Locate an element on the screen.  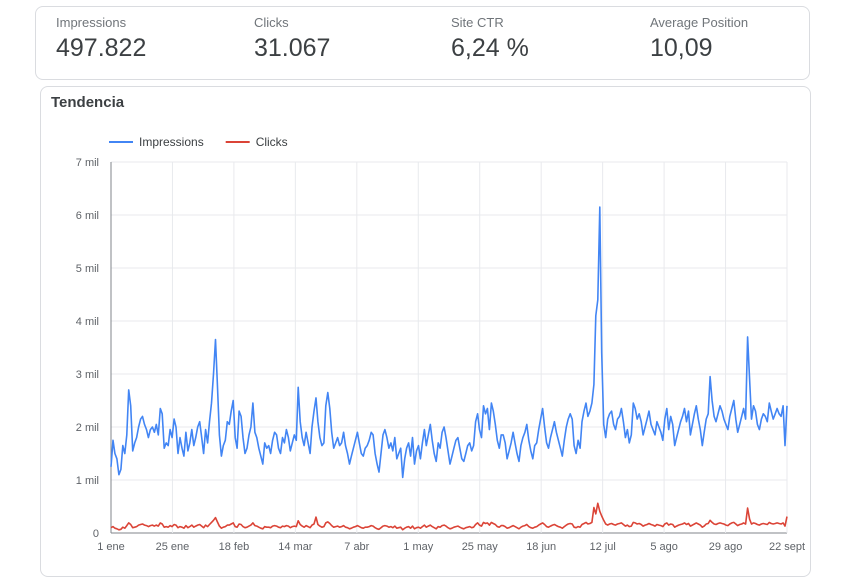
x-tick-label: 1 may is located at coordinates (418, 547).